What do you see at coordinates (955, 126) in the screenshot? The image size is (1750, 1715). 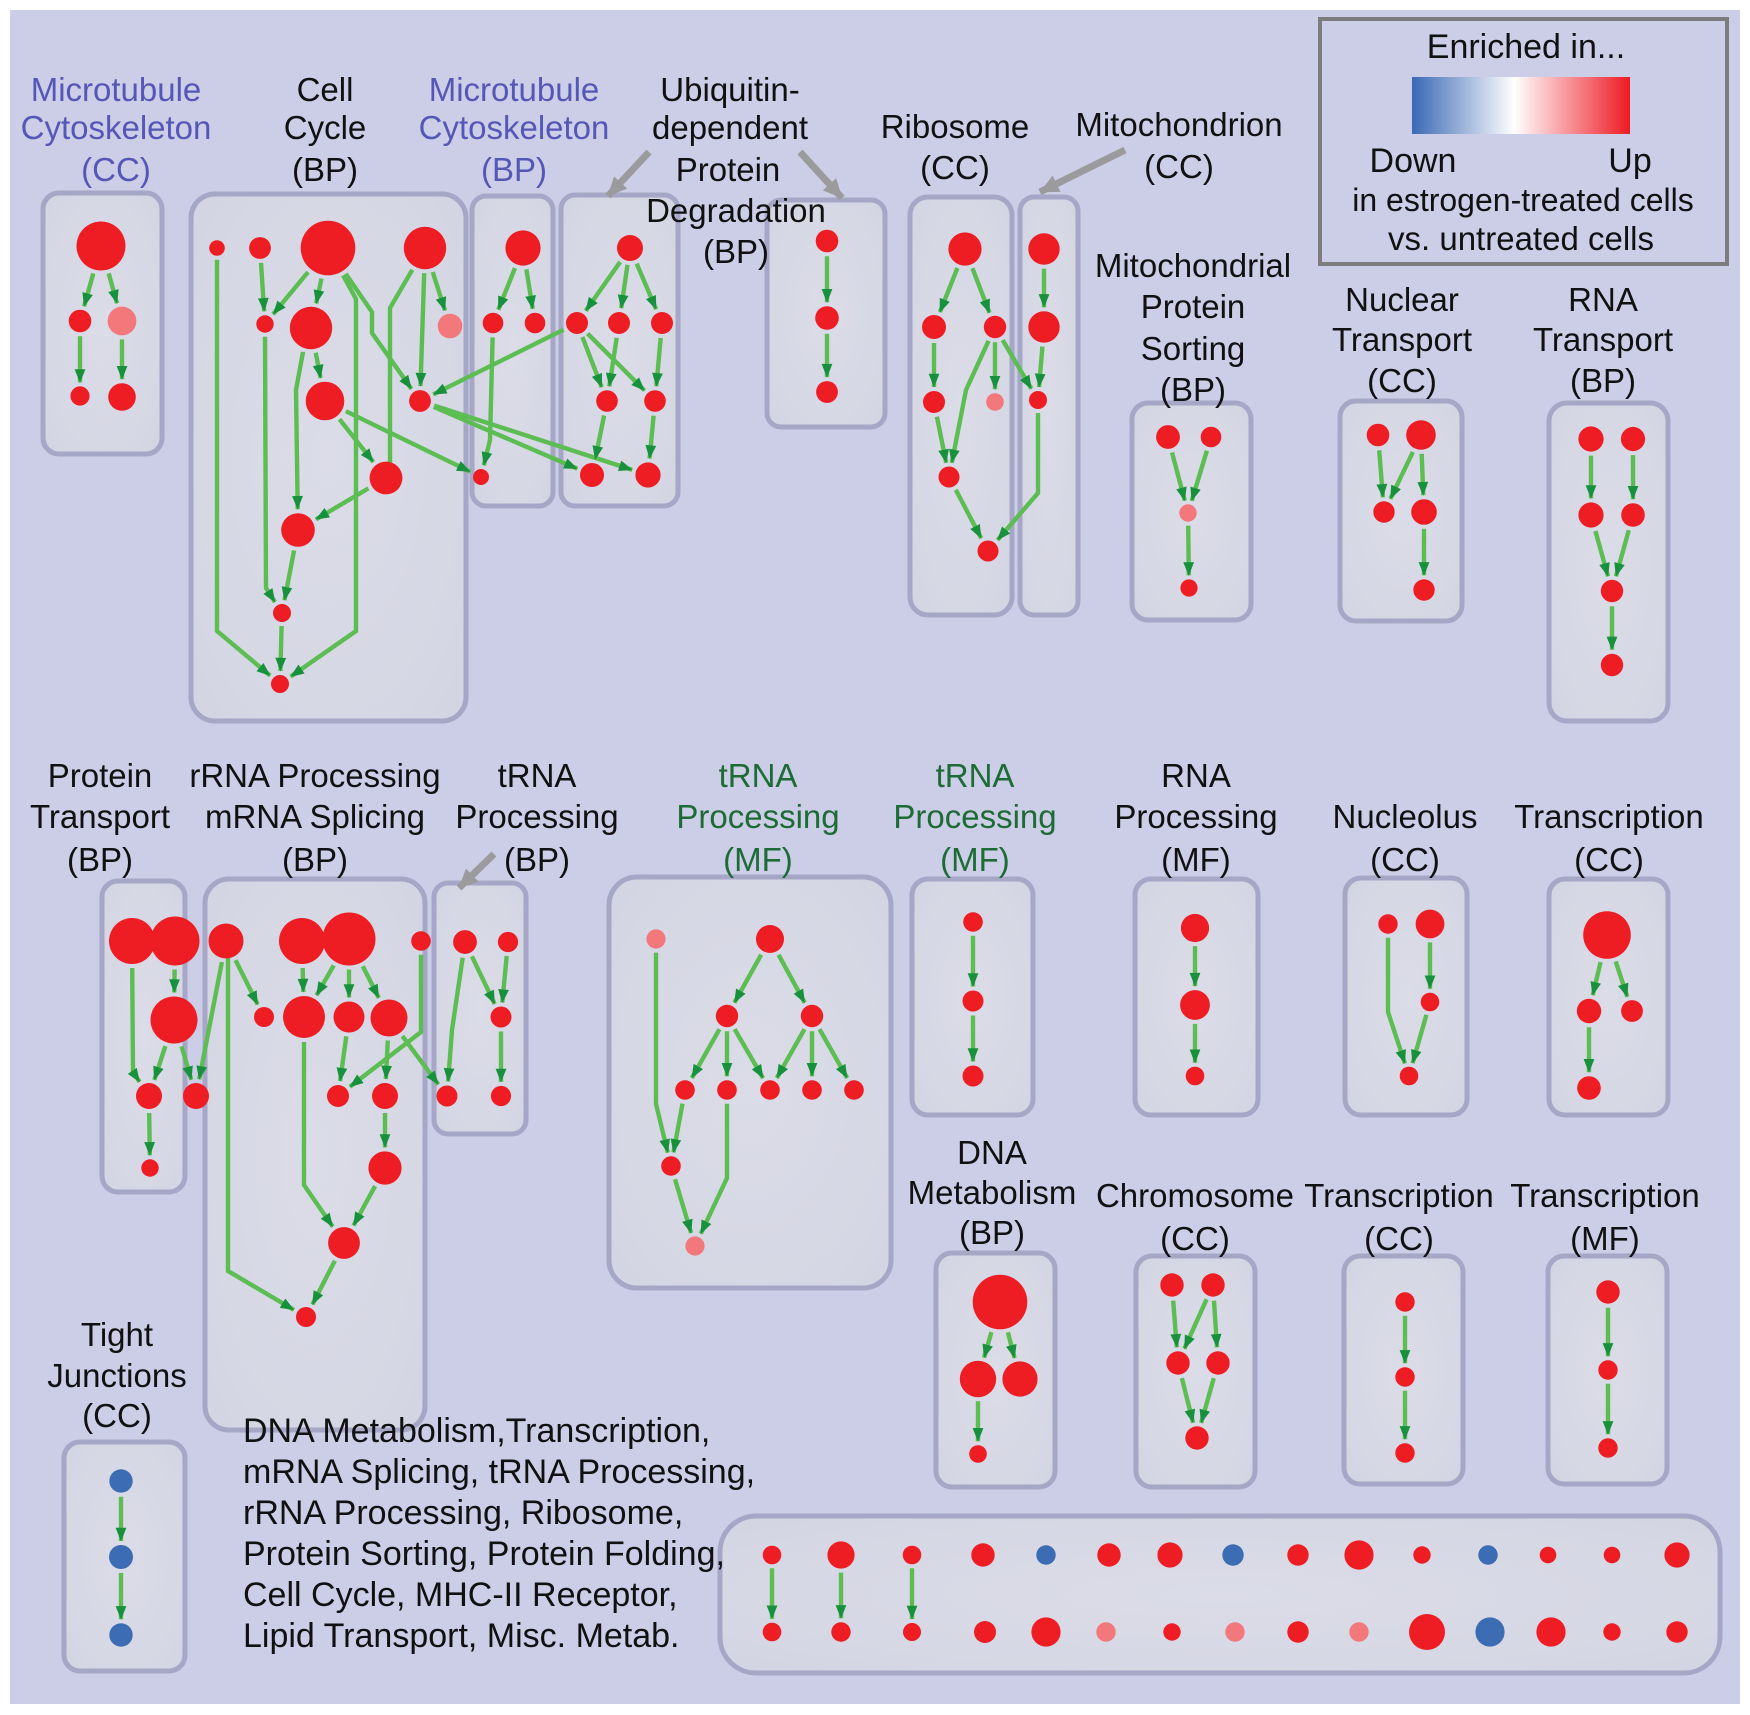 I see `svg-text: Ribosome` at bounding box center [955, 126].